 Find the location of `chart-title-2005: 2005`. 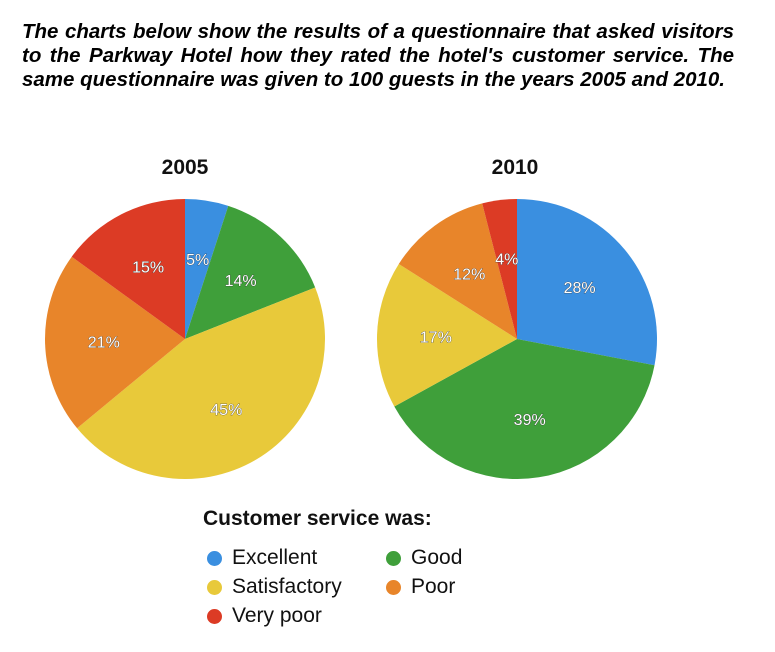

chart-title-2005: 2005 is located at coordinates (185, 167).